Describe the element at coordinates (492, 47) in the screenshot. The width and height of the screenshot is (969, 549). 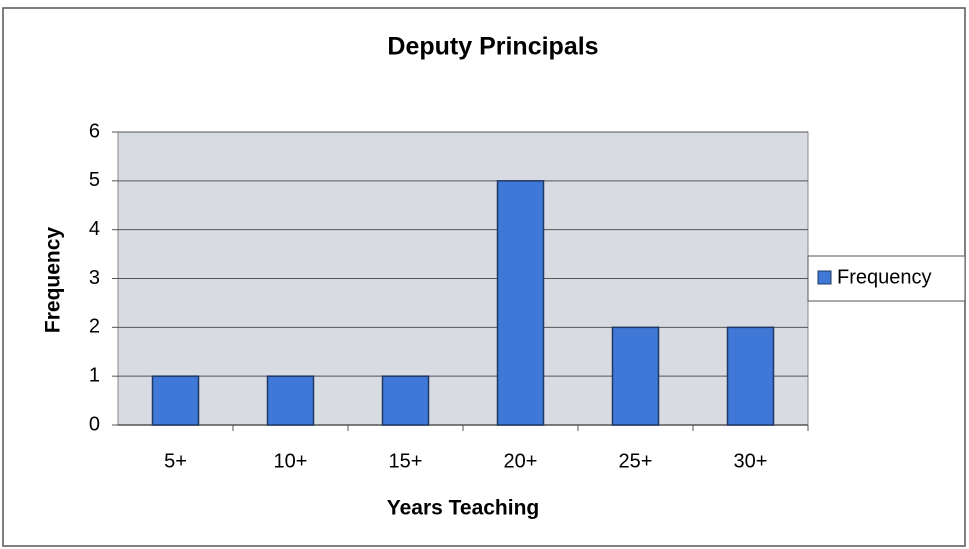
I see `chart-title: Deputy Principals` at that location.